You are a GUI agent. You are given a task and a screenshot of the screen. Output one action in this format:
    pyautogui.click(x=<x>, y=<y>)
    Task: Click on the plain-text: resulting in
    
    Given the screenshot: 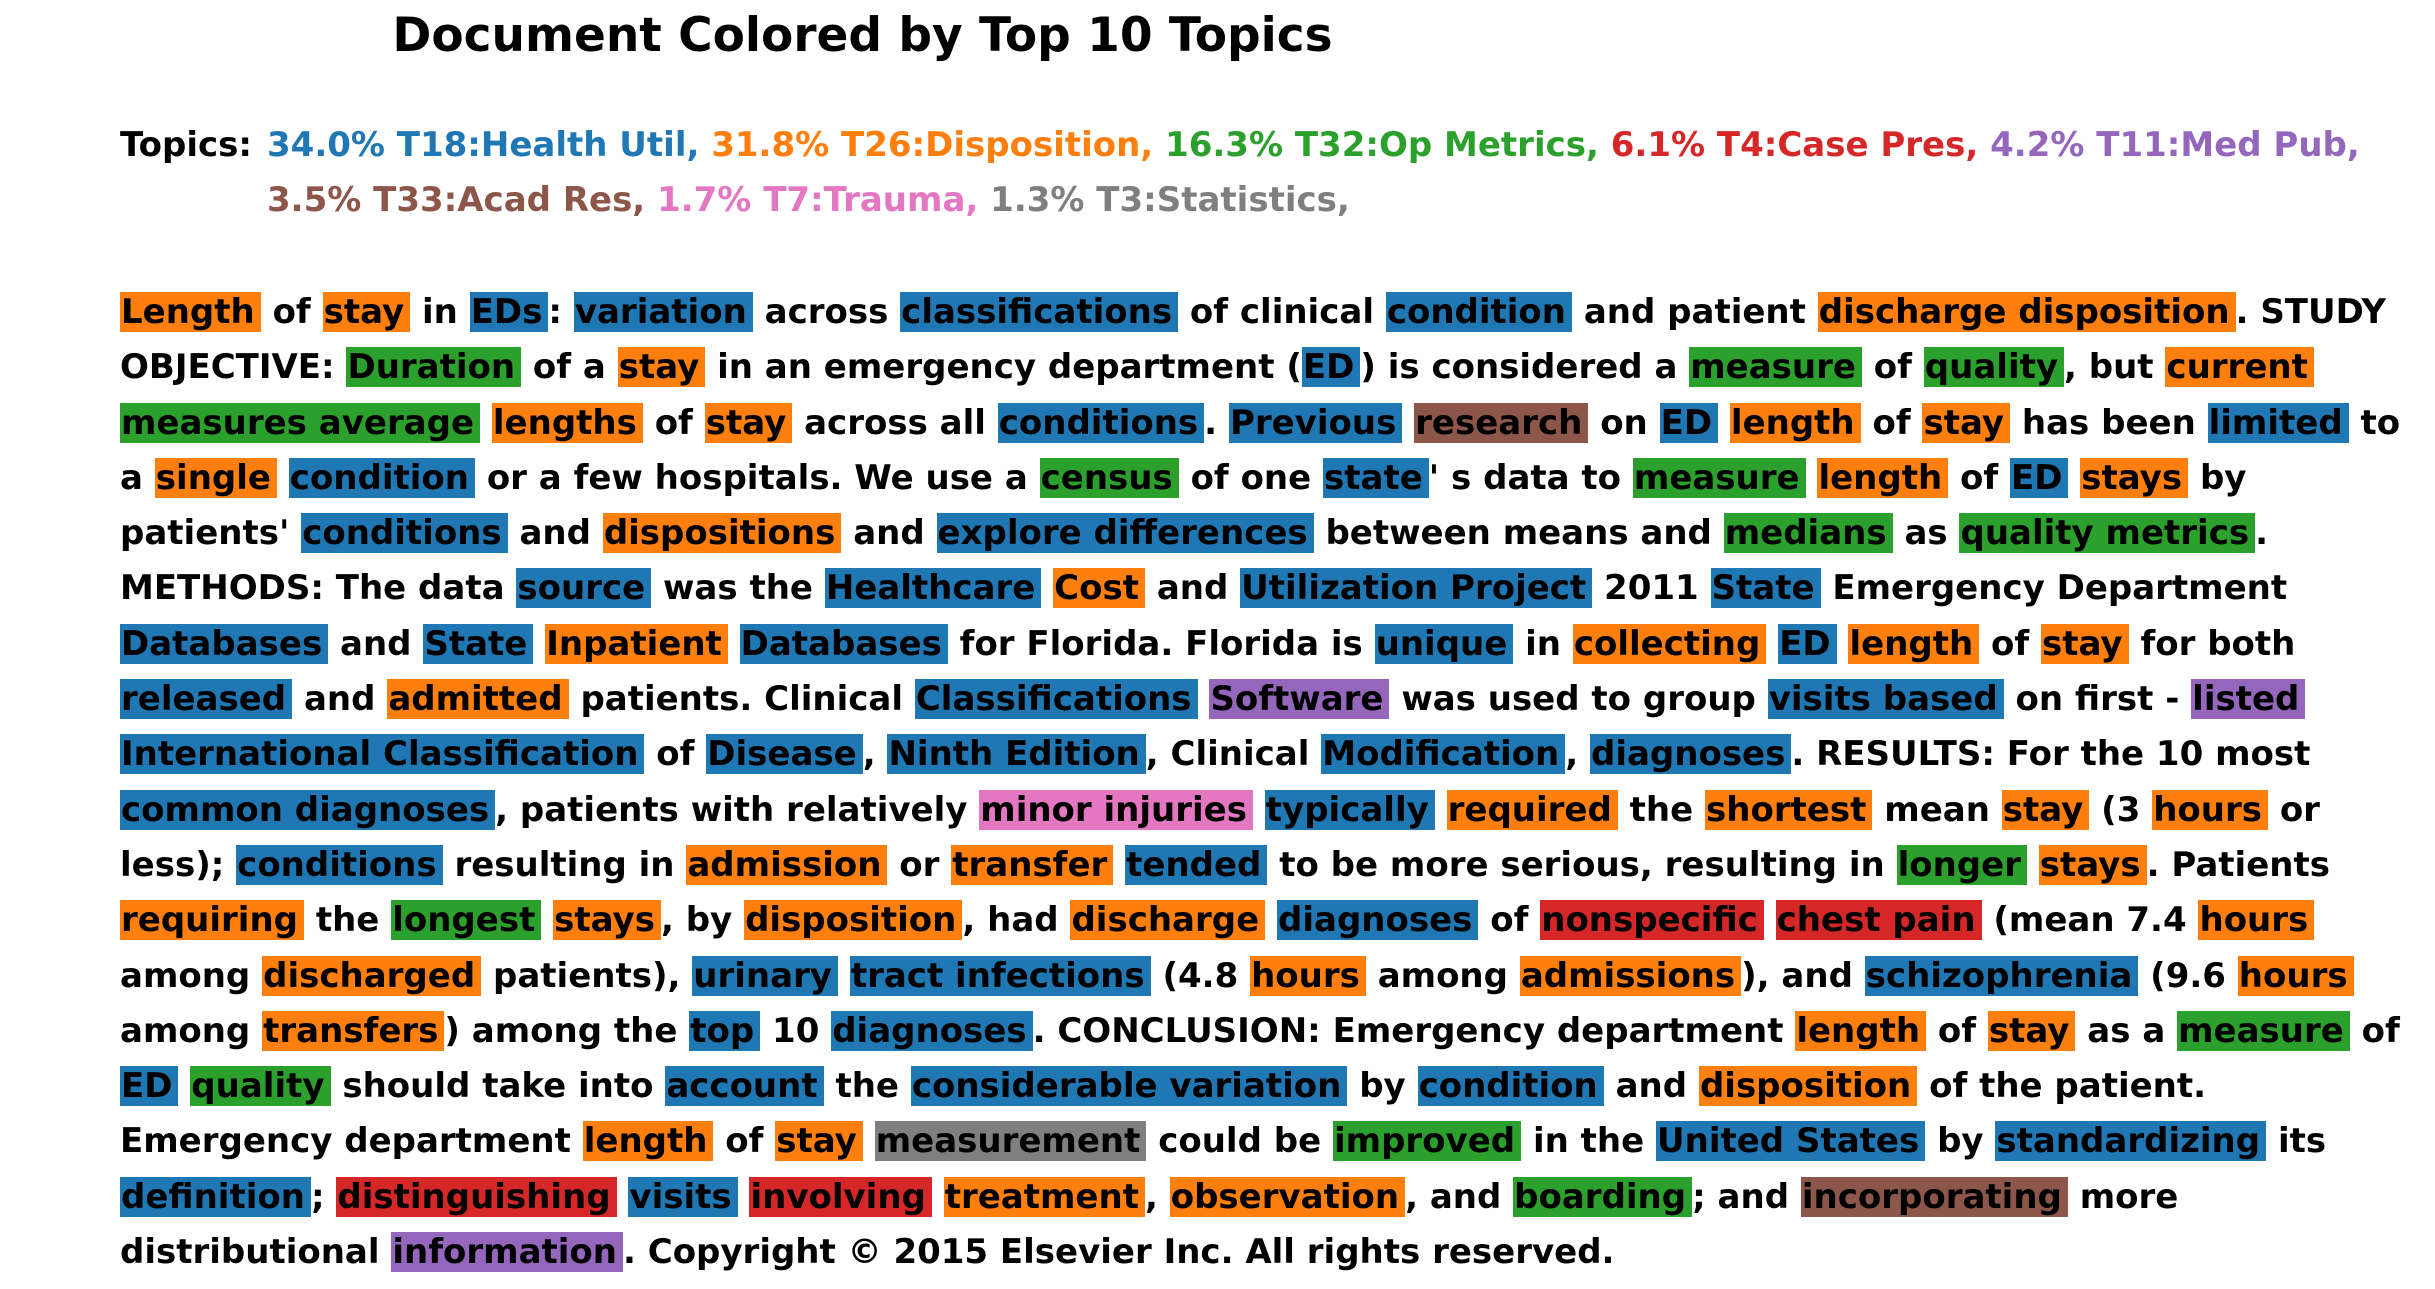 What is the action you would take?
    pyautogui.click(x=564, y=864)
    